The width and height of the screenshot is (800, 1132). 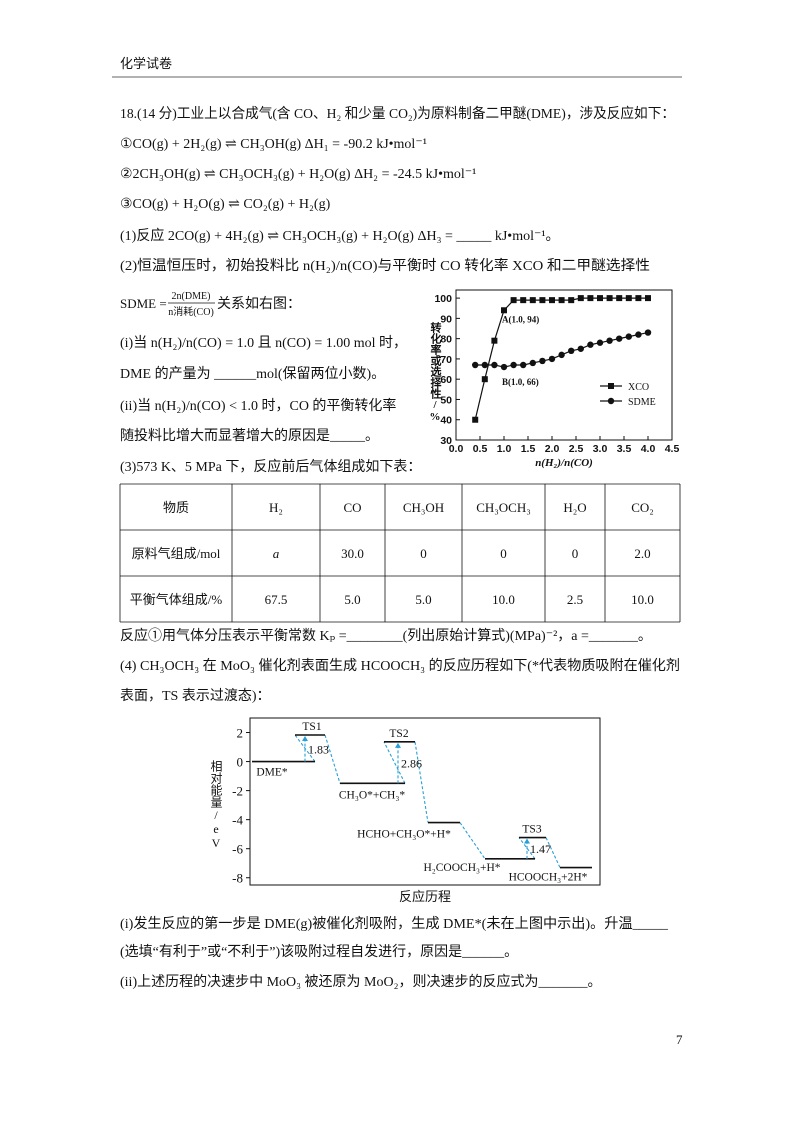 I want to click on level-label: CH₃O*+CH₃*, so click(x=372, y=795).